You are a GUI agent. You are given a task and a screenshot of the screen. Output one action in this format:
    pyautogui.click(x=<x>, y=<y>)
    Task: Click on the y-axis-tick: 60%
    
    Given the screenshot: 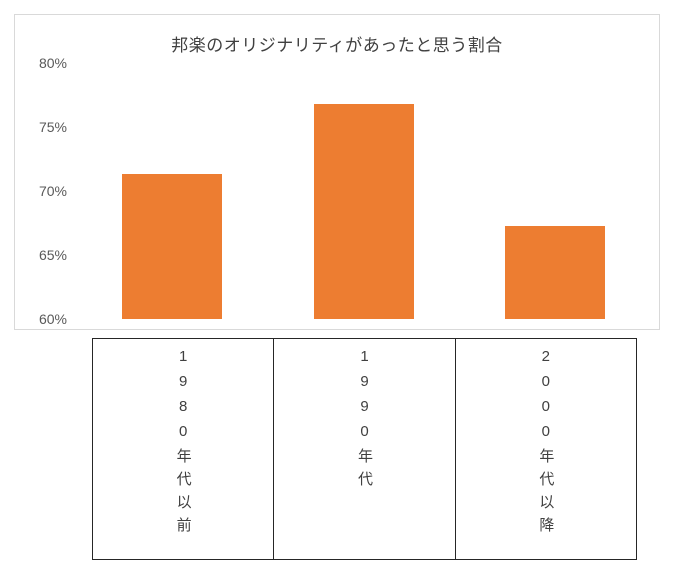 What is the action you would take?
    pyautogui.click(x=52, y=319)
    